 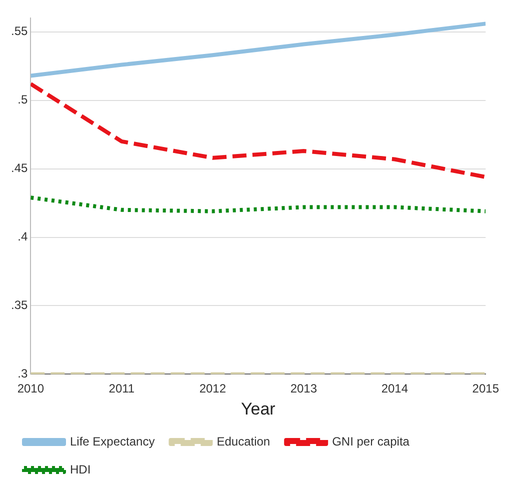 What do you see at coordinates (258, 205) in the screenshot?
I see `line-series` at bounding box center [258, 205].